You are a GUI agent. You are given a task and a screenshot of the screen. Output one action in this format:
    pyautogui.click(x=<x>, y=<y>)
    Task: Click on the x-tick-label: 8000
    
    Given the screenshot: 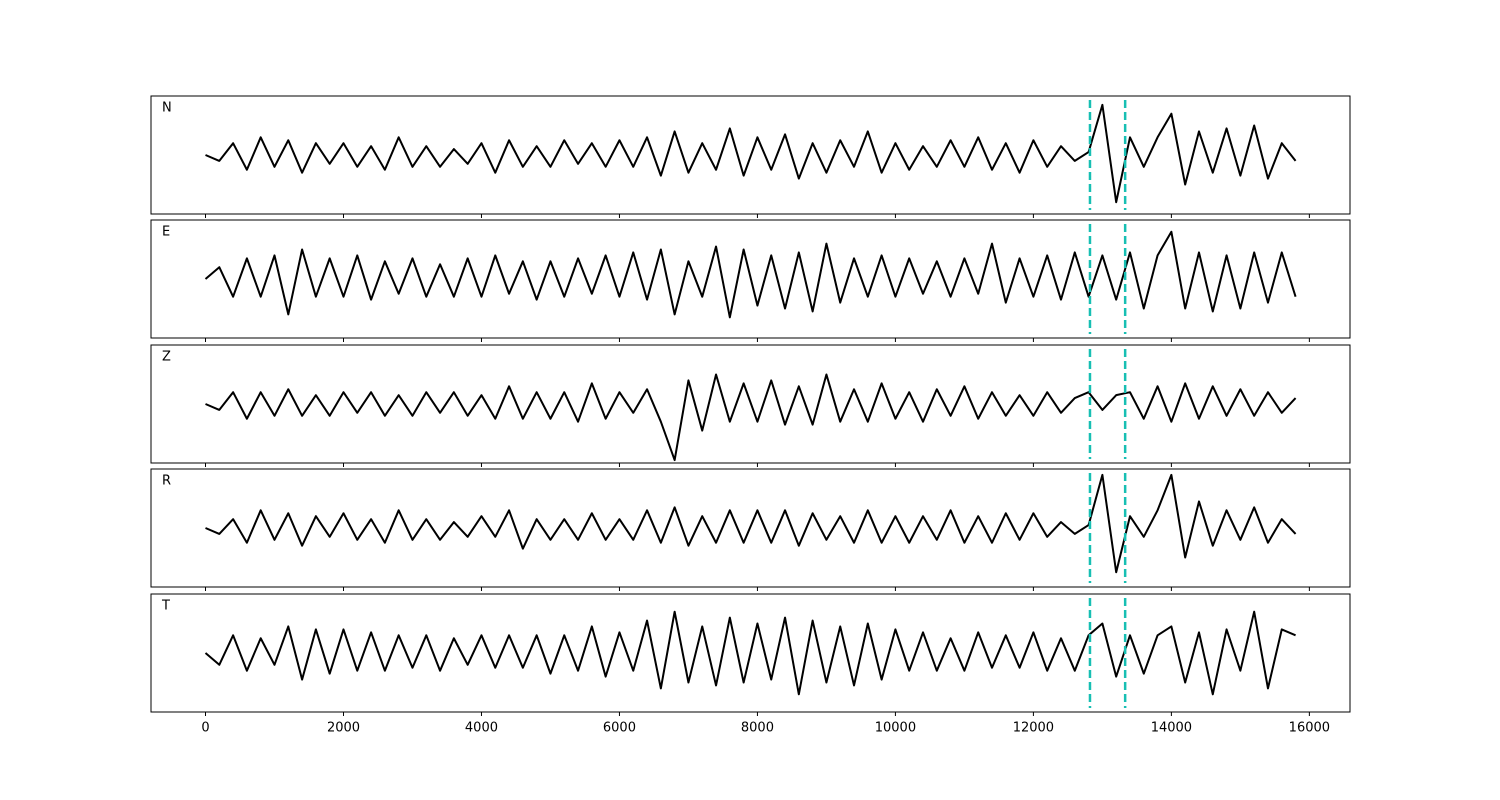 What is the action you would take?
    pyautogui.click(x=757, y=728)
    